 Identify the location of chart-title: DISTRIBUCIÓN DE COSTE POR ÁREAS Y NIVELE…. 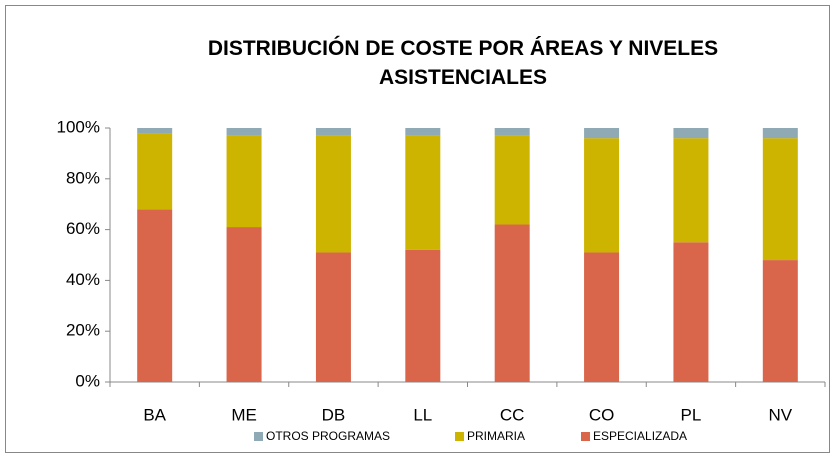
(463, 63).